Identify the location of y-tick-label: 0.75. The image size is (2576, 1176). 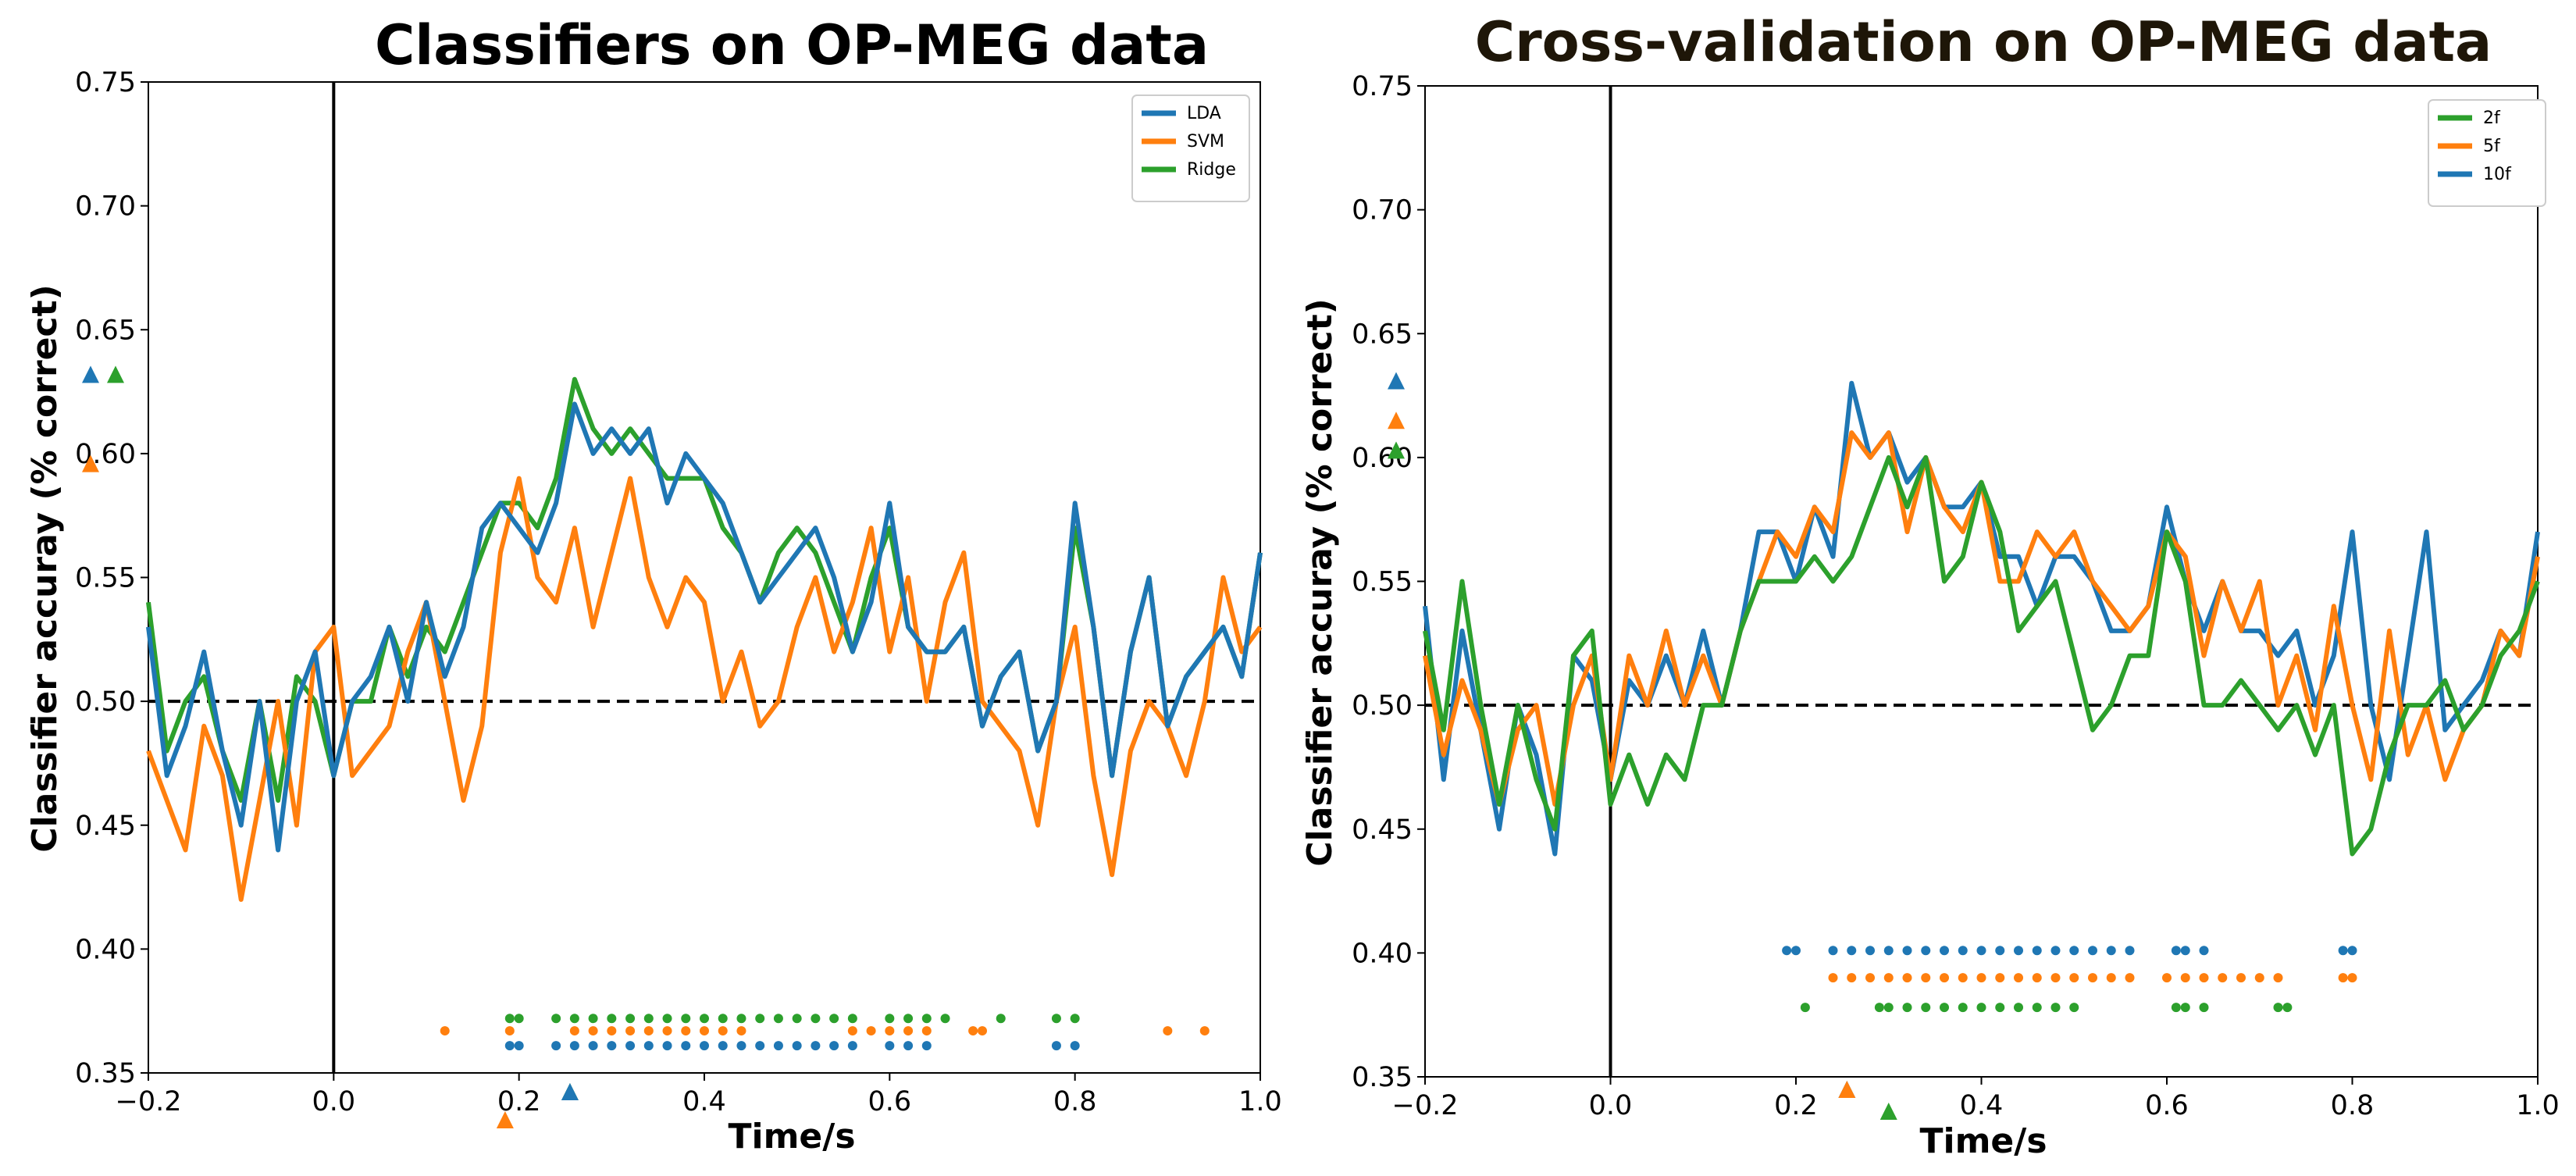
(1382, 86).